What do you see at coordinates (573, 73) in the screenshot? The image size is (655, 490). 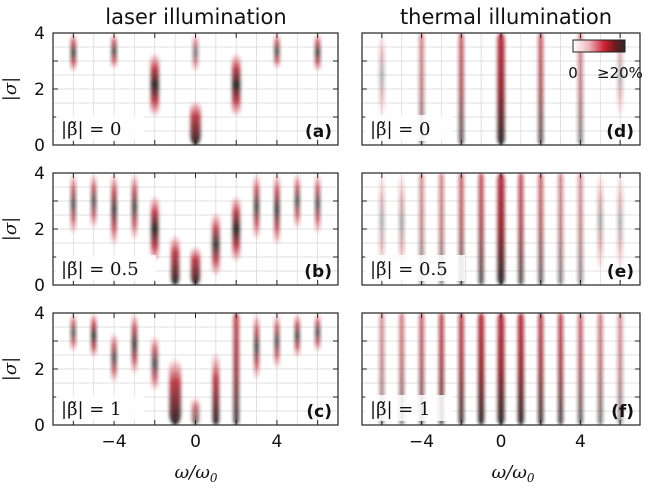 I see `colorbar-min-label: 0` at bounding box center [573, 73].